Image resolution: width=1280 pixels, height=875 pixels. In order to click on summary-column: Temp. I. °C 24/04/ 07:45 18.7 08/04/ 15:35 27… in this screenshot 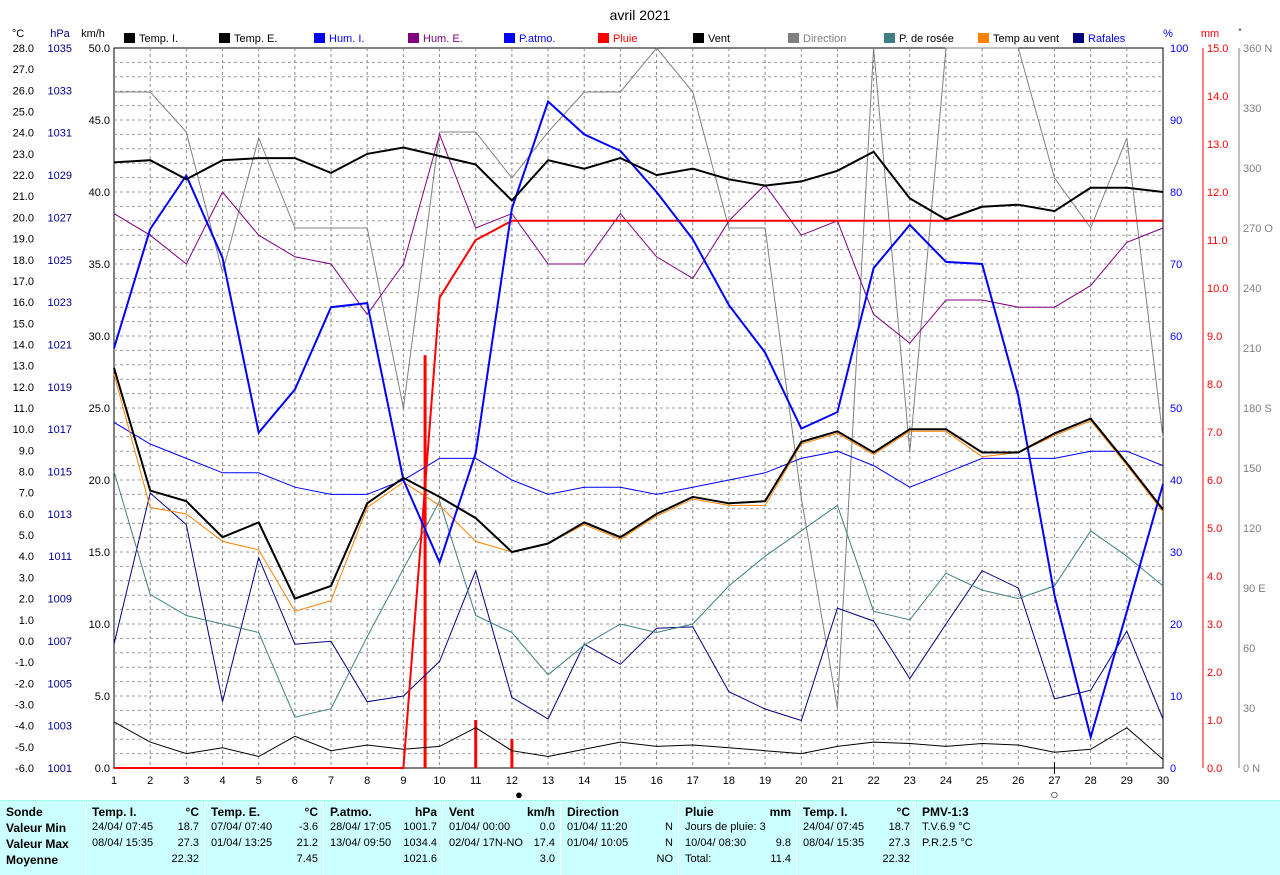, I will do `click(858, 839)`.